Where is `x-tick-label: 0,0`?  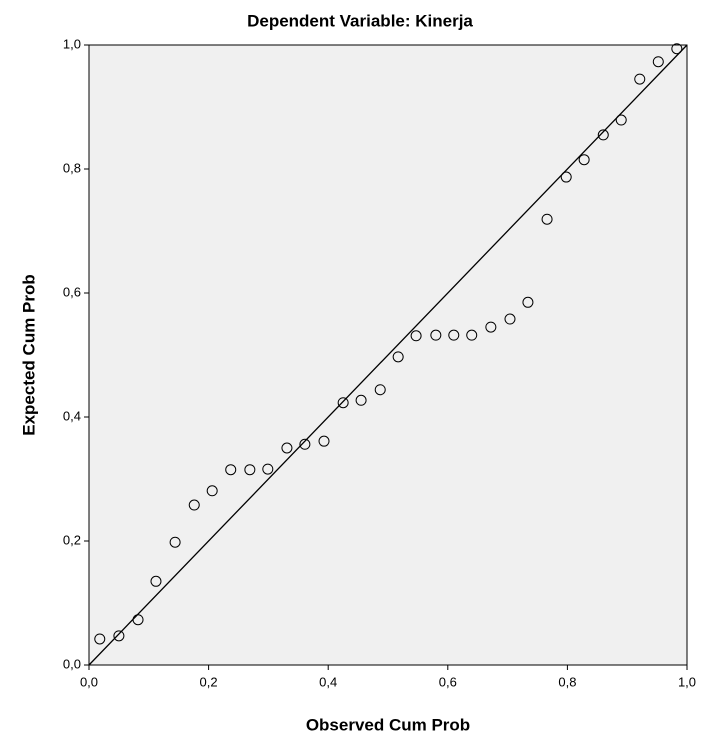
x-tick-label: 0,0 is located at coordinates (89, 681).